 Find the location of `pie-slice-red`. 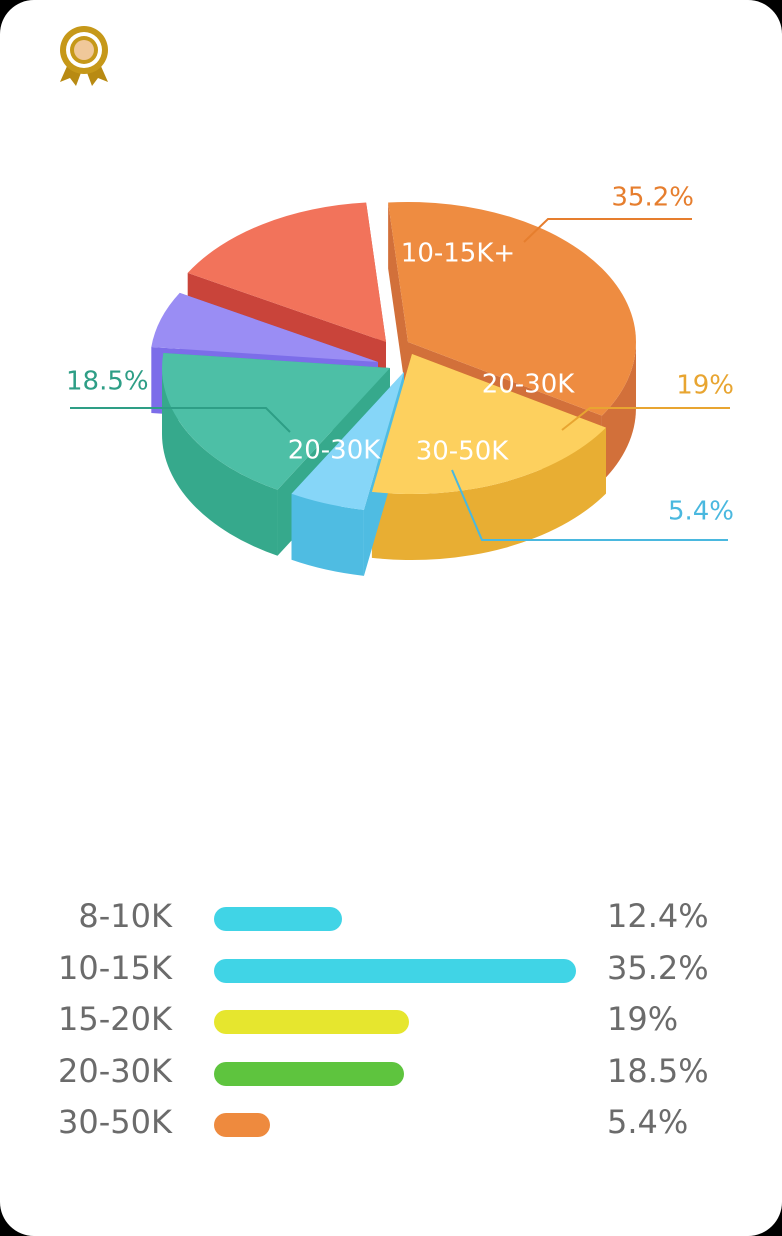

pie-slice-red is located at coordinates (286, 272).